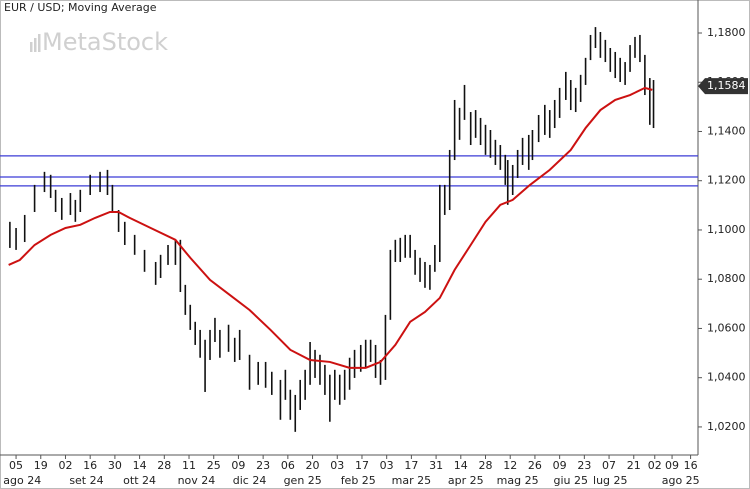 The height and width of the screenshot is (489, 750). Describe the element at coordinates (726, 327) in the screenshot. I see `y-tick-label: 1,0600` at that location.